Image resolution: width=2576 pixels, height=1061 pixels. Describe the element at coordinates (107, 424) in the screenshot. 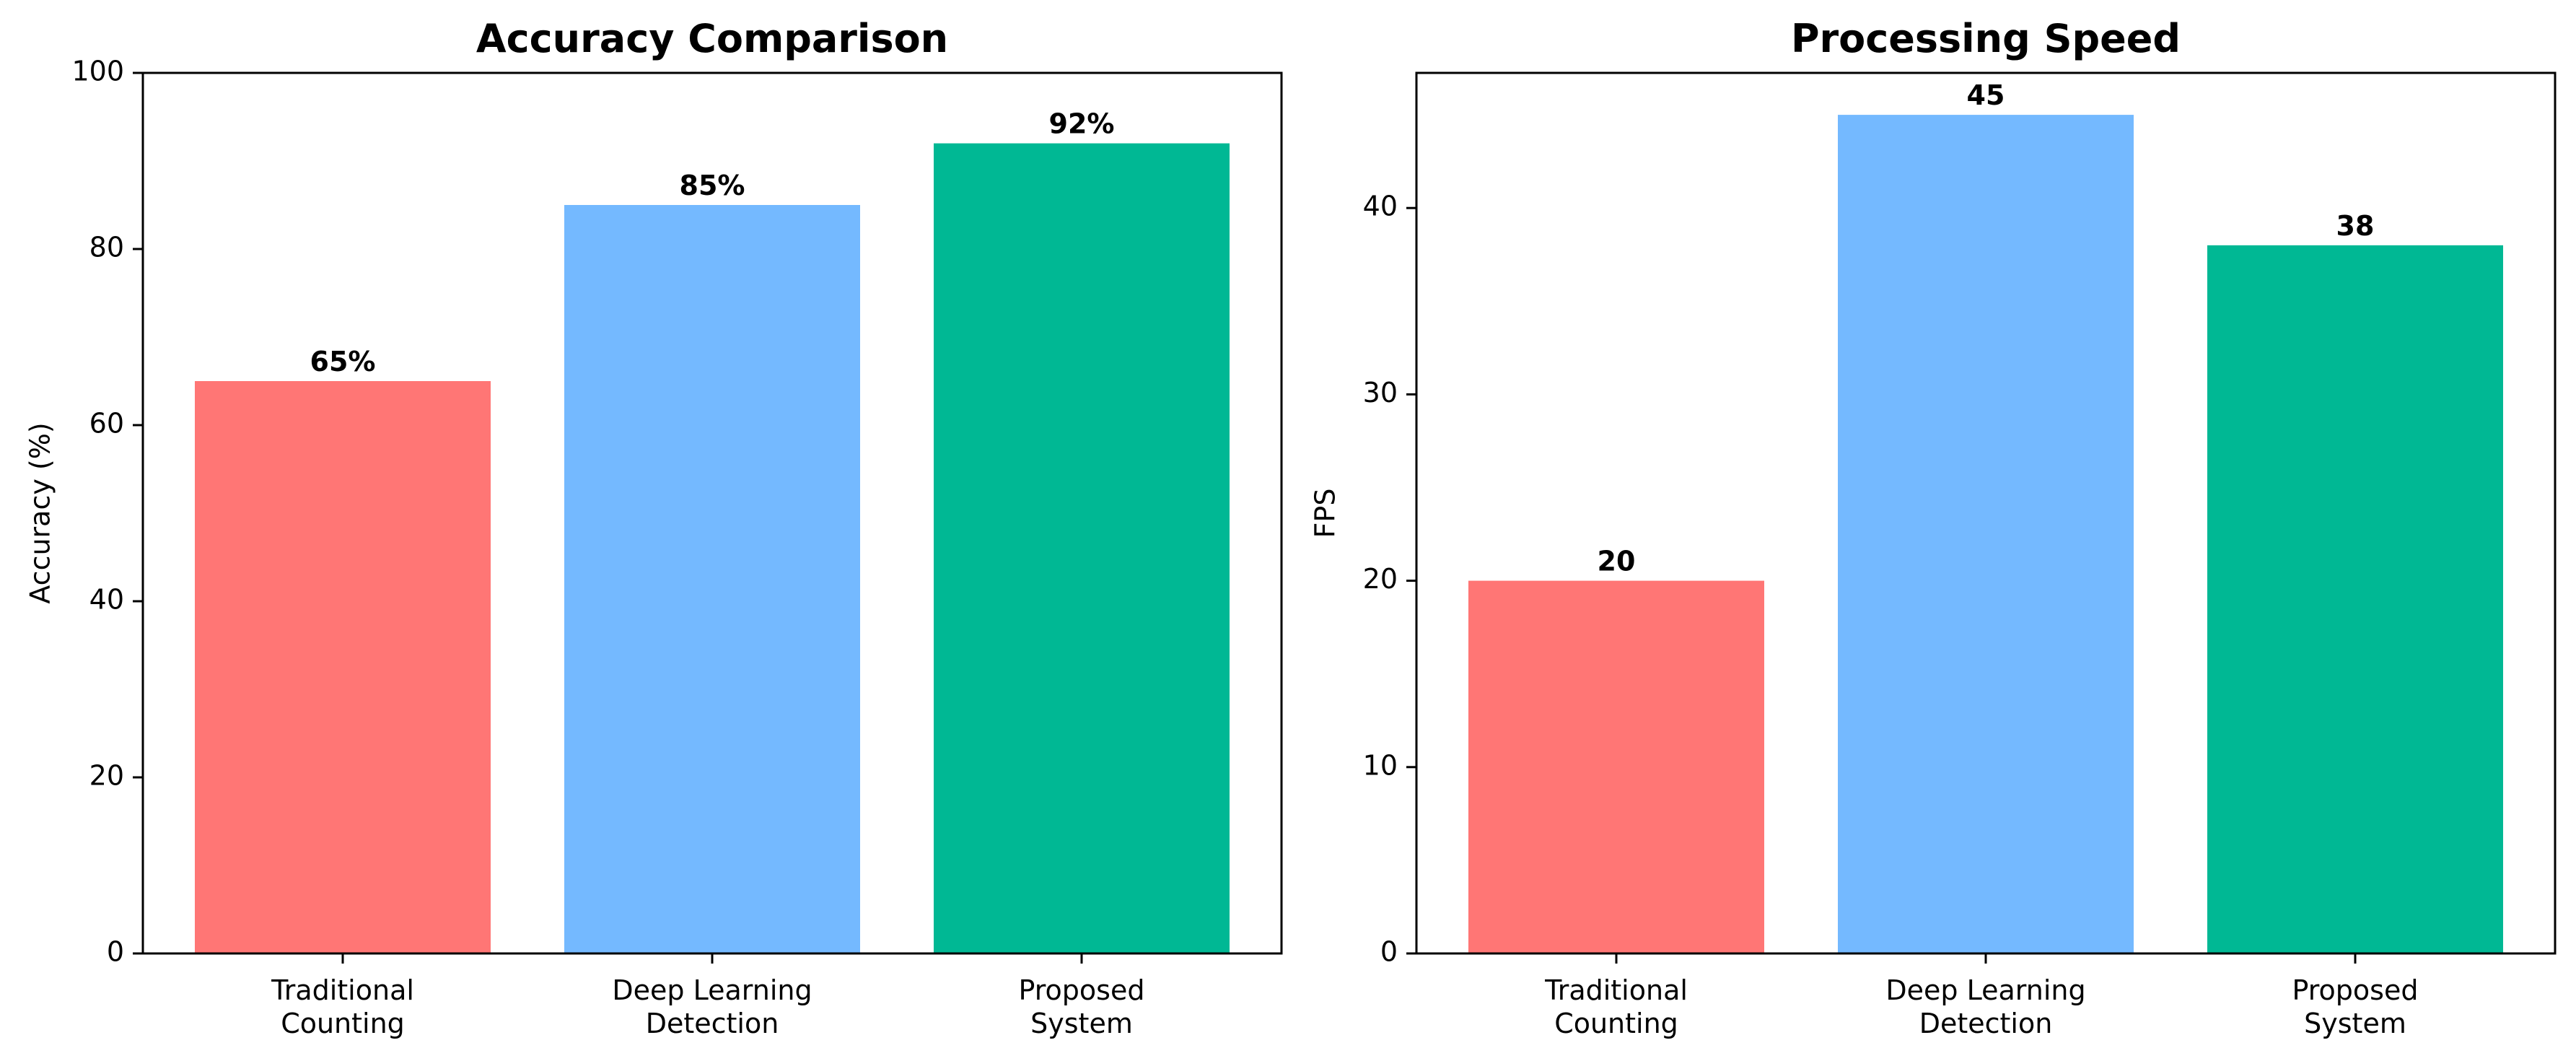

I see `y-tick-label: 60` at that location.